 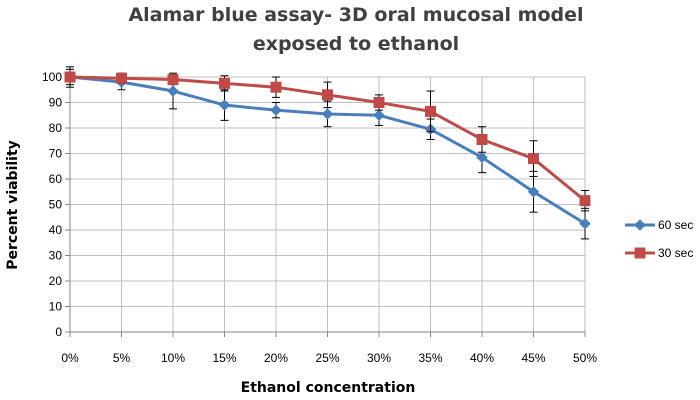 What do you see at coordinates (356, 44) in the screenshot?
I see `chart-title-line-2: exposed to ethanol` at bounding box center [356, 44].